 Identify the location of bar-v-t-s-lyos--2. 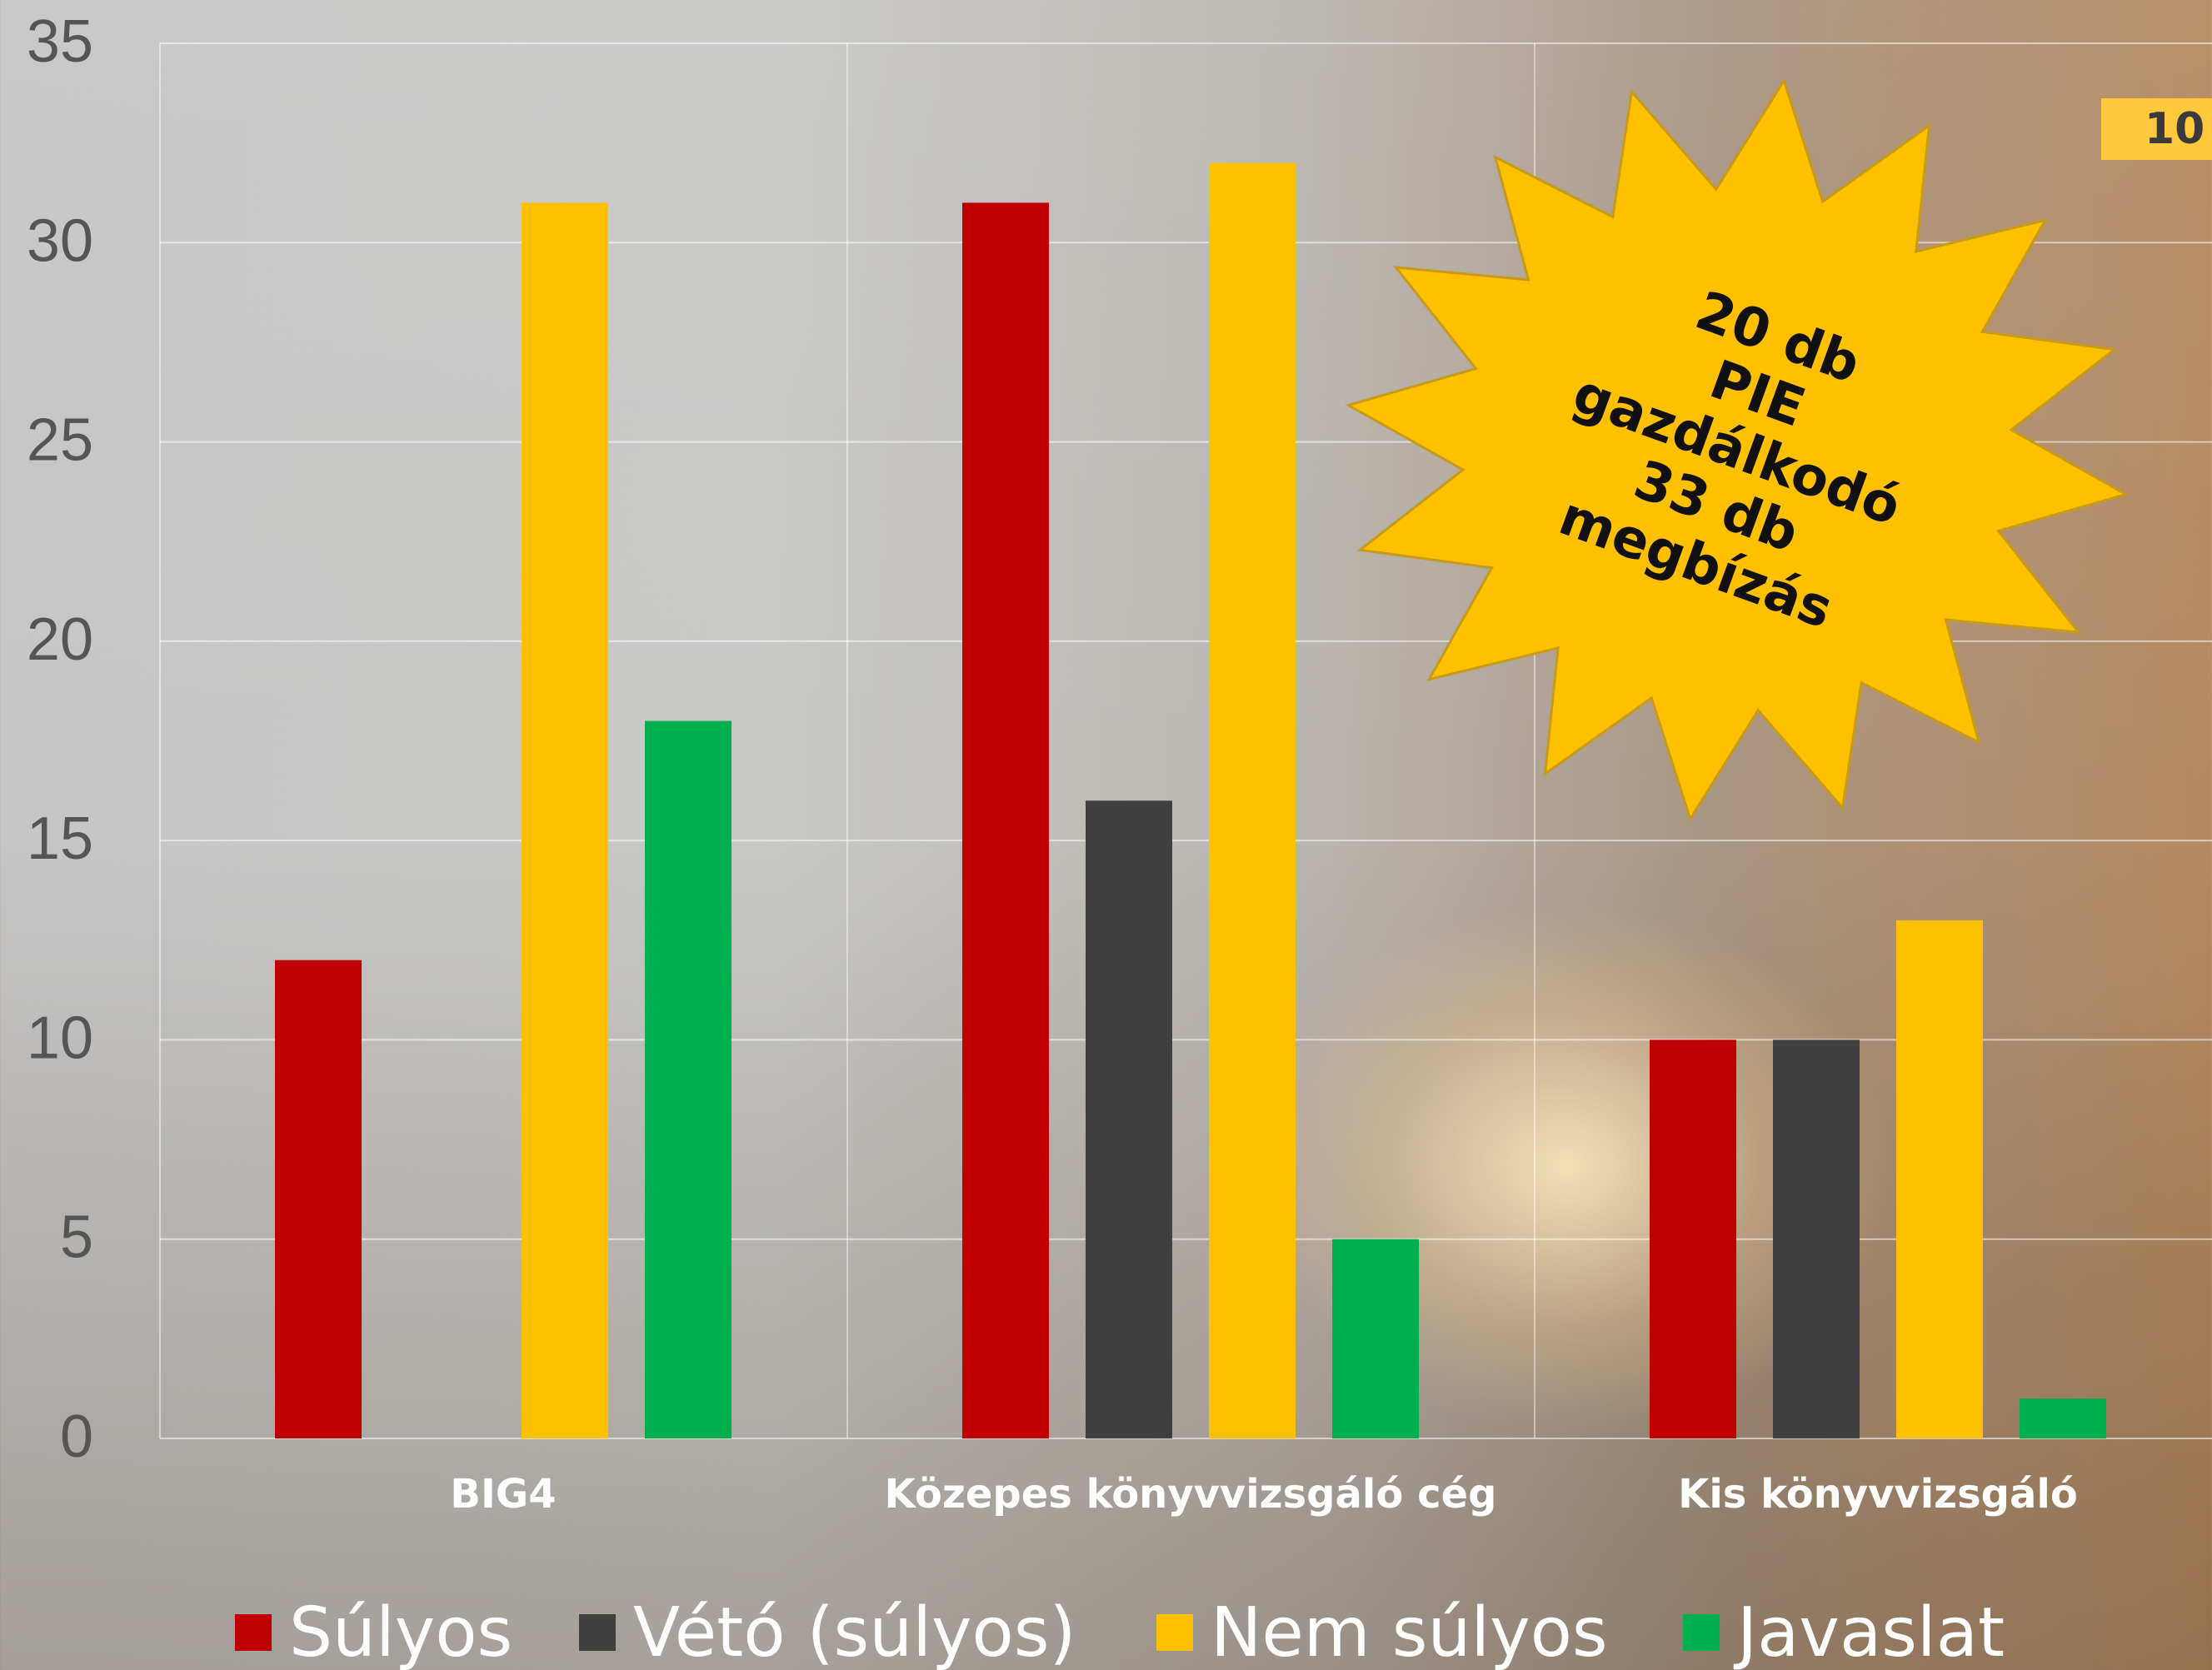
(1816, 1238).